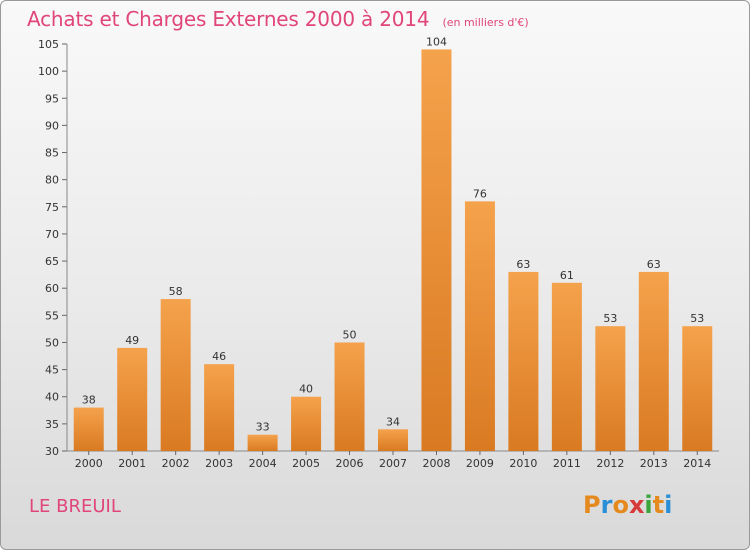  Describe the element at coordinates (393, 440) in the screenshot. I see `bar-2007` at that location.